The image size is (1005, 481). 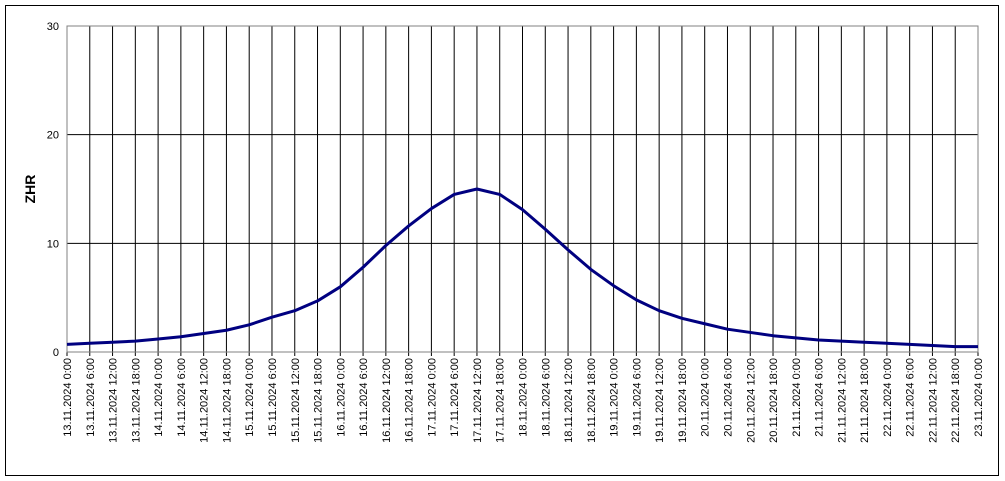 I want to click on y-tick-label: 0, so click(x=56, y=353).